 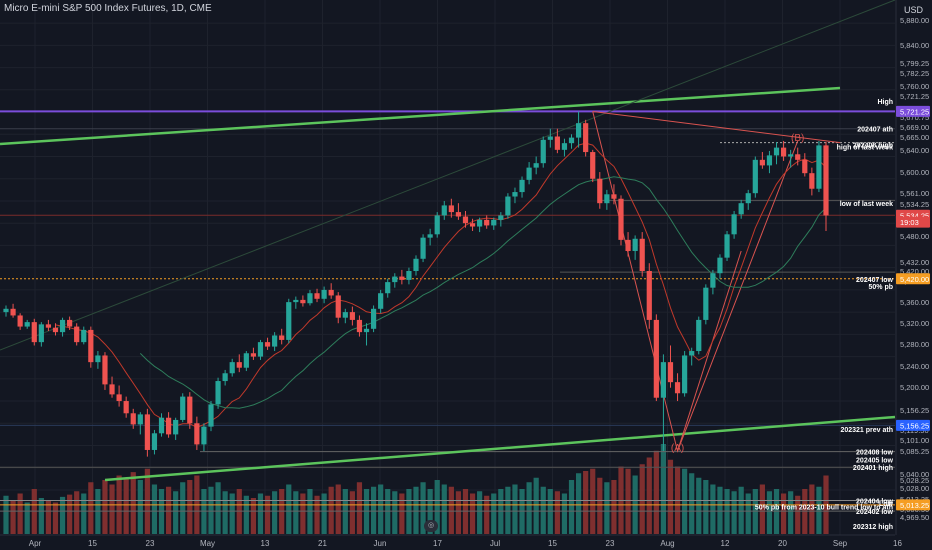 I want to click on level-label: 202404 low, so click(x=875, y=502).